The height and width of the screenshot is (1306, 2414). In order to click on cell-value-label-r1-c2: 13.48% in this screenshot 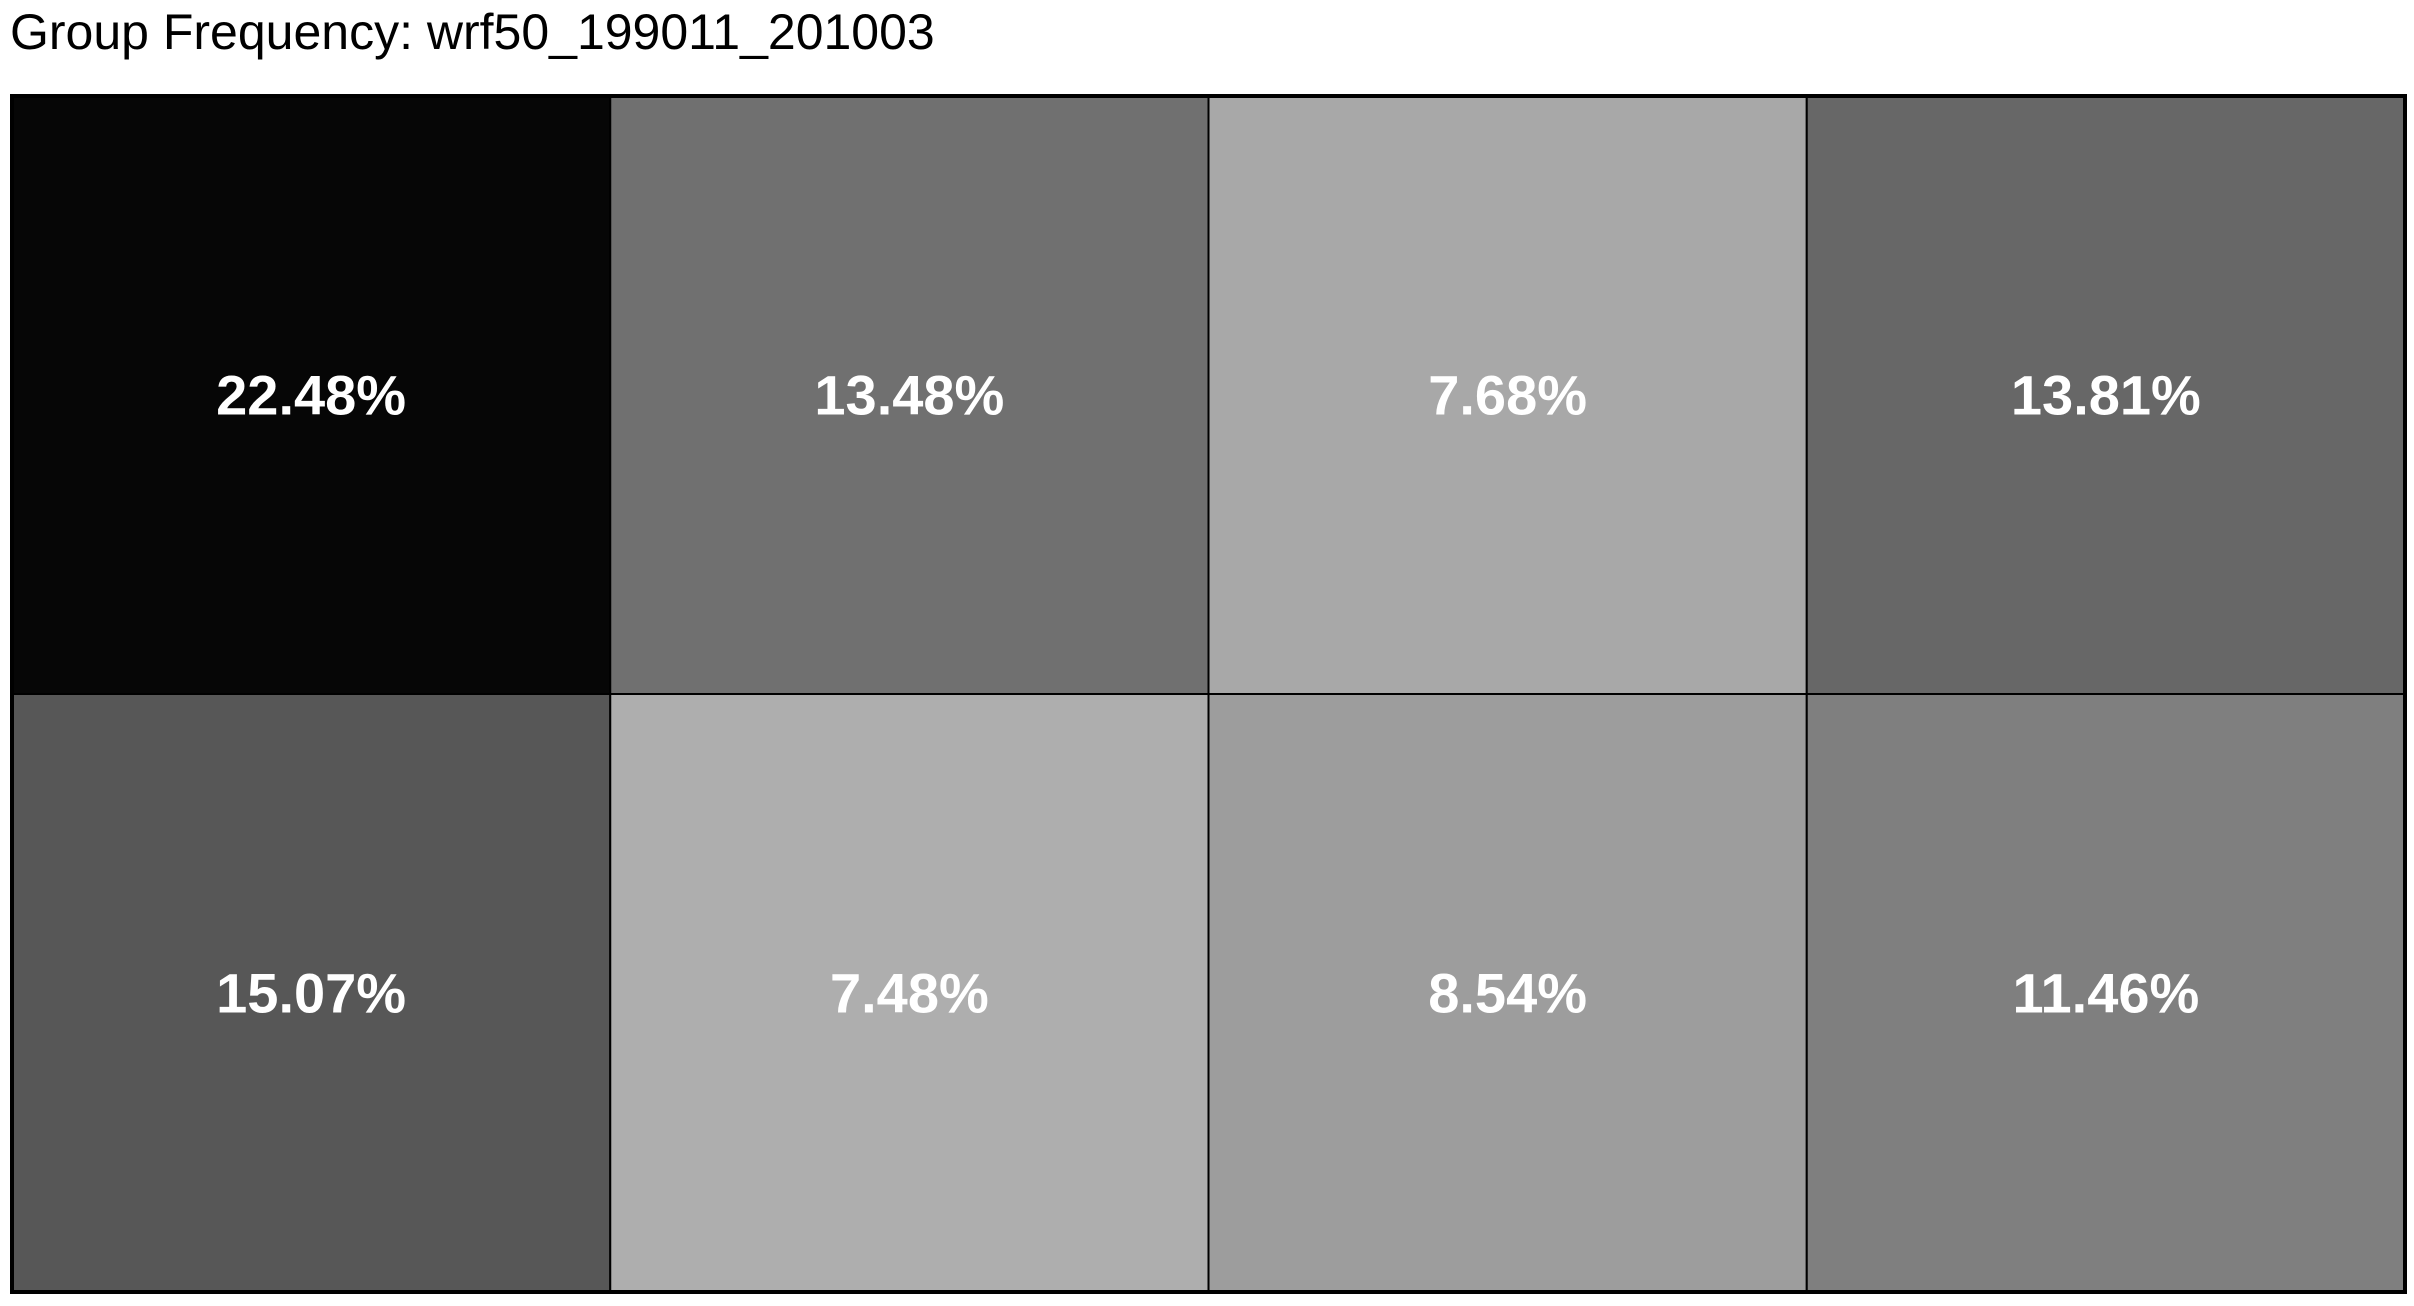, I will do `click(909, 395)`.